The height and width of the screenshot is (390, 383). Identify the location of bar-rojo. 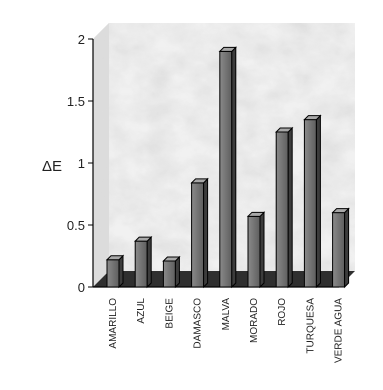
(284, 207).